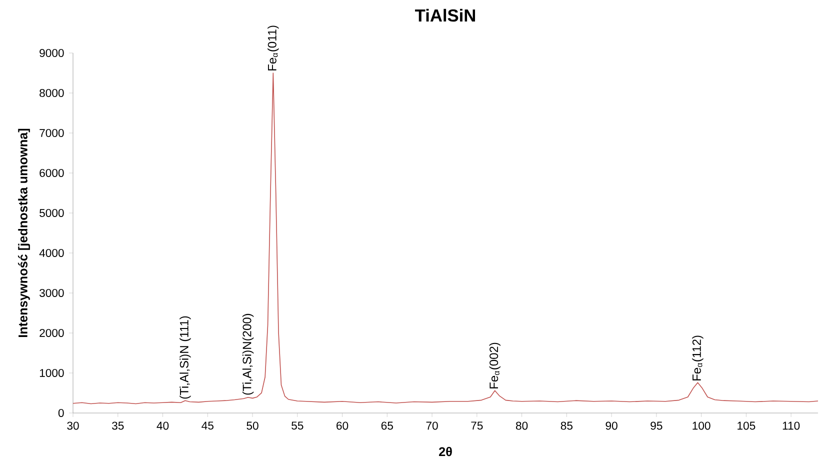 The height and width of the screenshot is (466, 827). What do you see at coordinates (612, 426) in the screenshot?
I see `x-tick-label: 90` at bounding box center [612, 426].